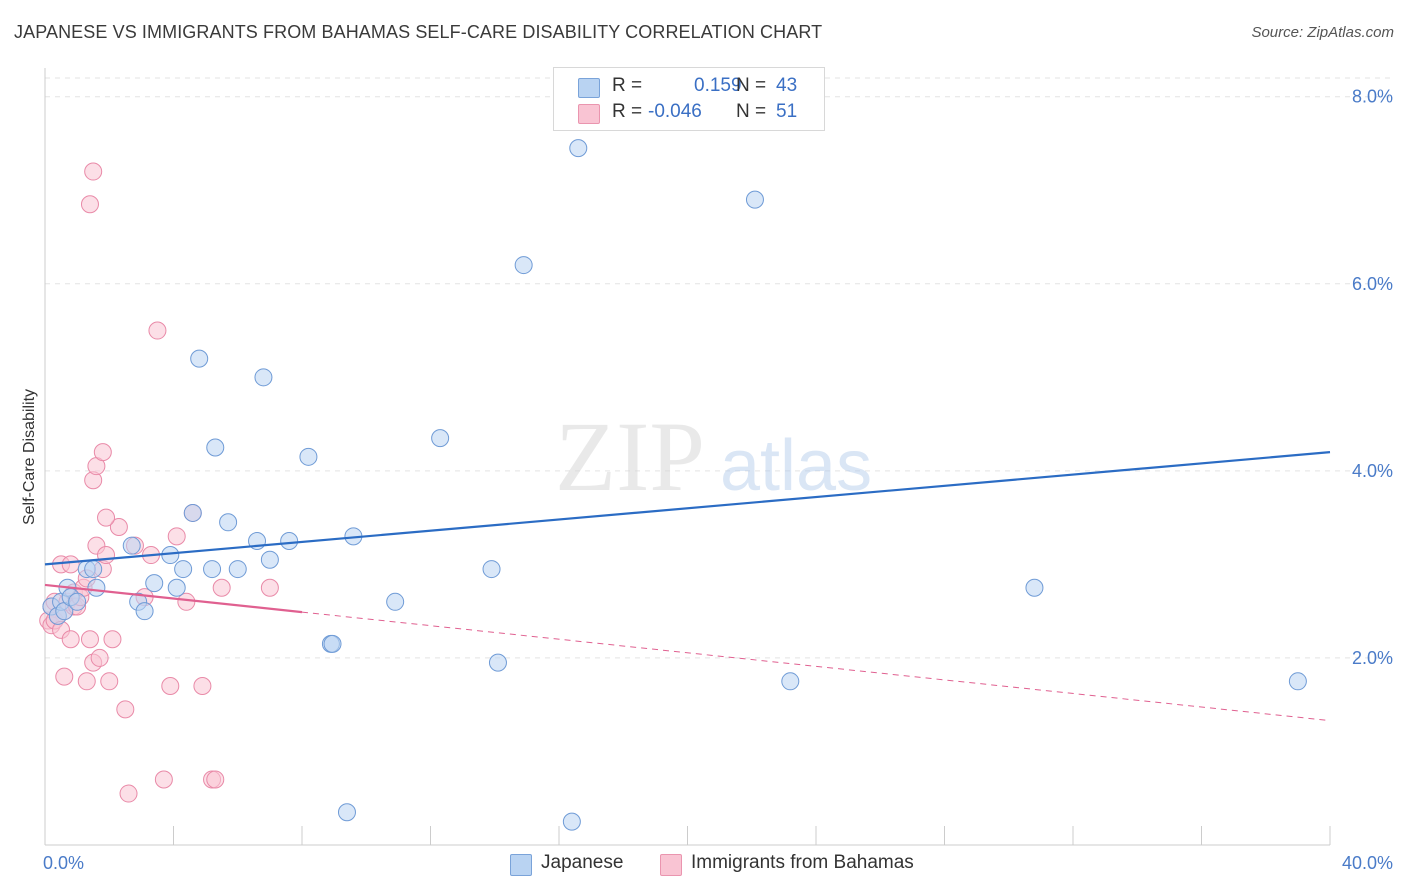 This screenshot has width=1406, height=892. Describe the element at coordinates (1372, 284) in the screenshot. I see `y-tick-label: 6.0%` at that location.